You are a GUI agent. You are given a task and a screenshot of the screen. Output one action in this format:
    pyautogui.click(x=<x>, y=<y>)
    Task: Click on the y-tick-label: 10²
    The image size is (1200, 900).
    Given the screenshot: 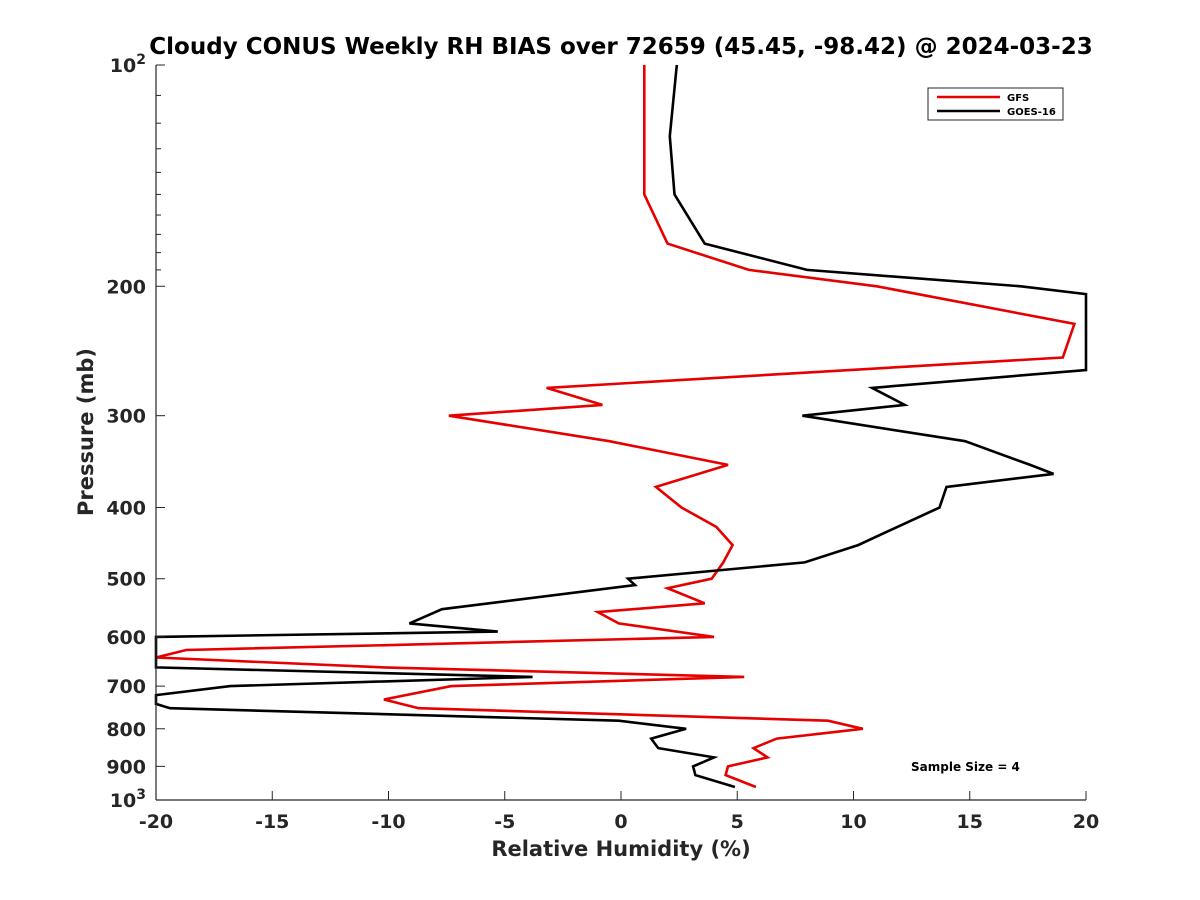 What is the action you would take?
    pyautogui.click(x=128, y=64)
    